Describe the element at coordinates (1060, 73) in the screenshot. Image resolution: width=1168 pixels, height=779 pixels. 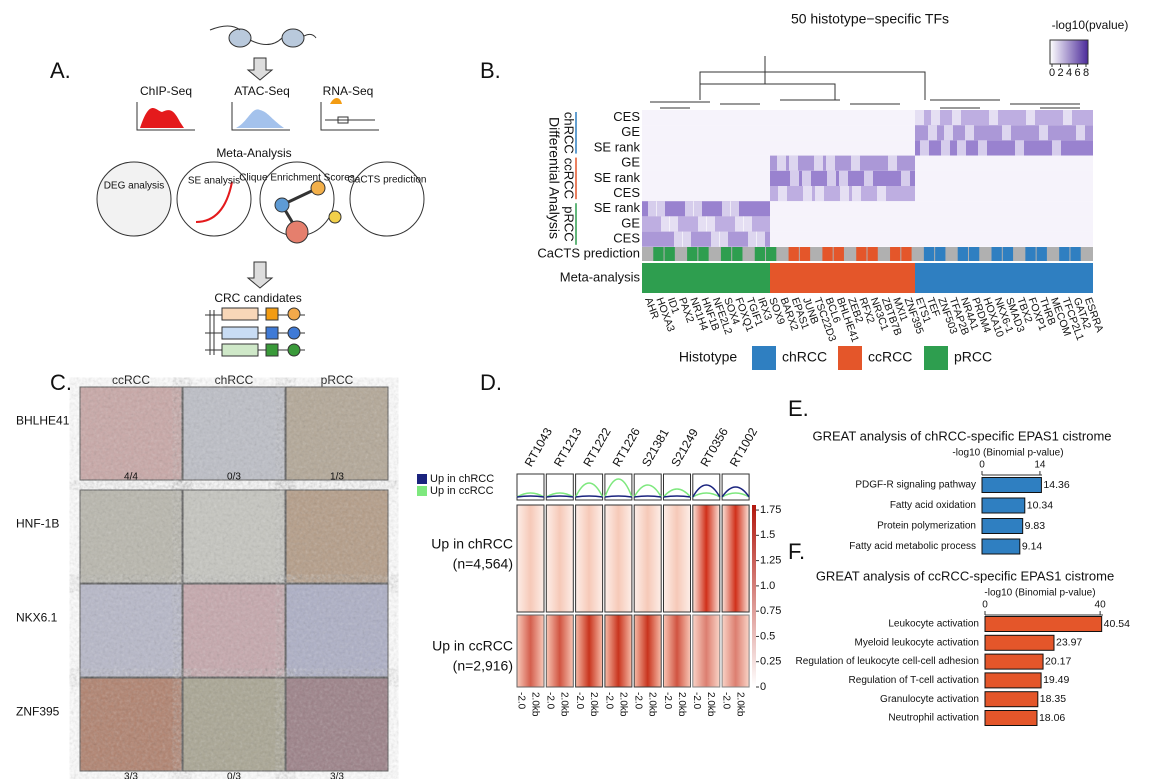
I see `colorbar-tick-label: 2` at that location.